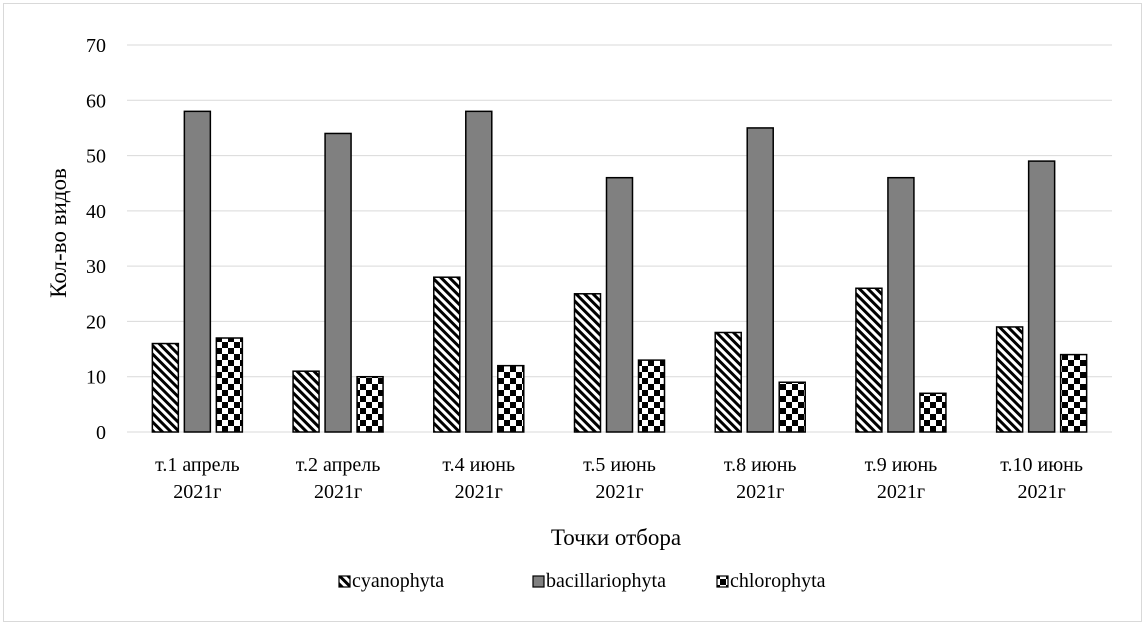 The width and height of the screenshot is (1147, 626). I want to click on y-tick-label: 10, so click(96, 378).